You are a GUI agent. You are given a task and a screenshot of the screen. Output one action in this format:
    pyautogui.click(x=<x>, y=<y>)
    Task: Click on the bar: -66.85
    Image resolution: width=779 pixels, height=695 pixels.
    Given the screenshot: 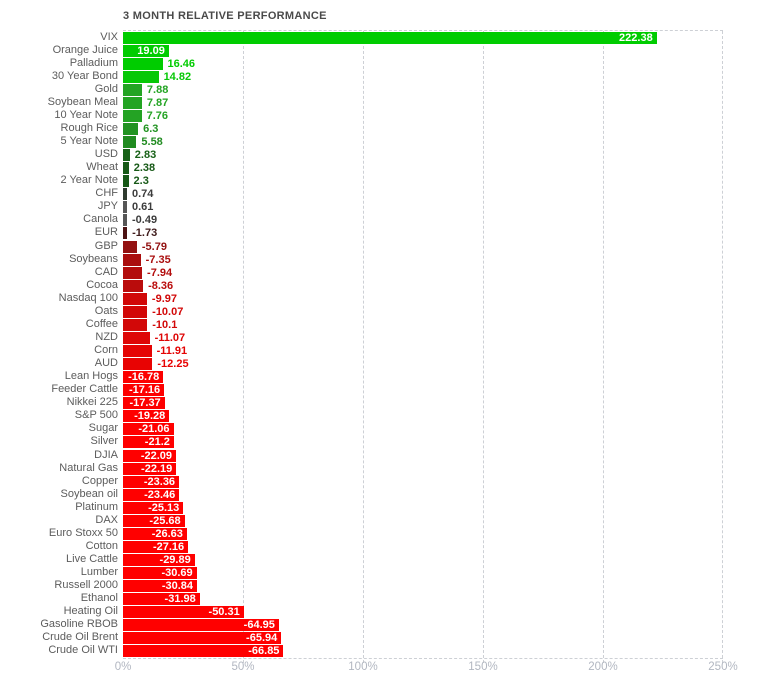 What is the action you would take?
    pyautogui.click(x=203, y=651)
    